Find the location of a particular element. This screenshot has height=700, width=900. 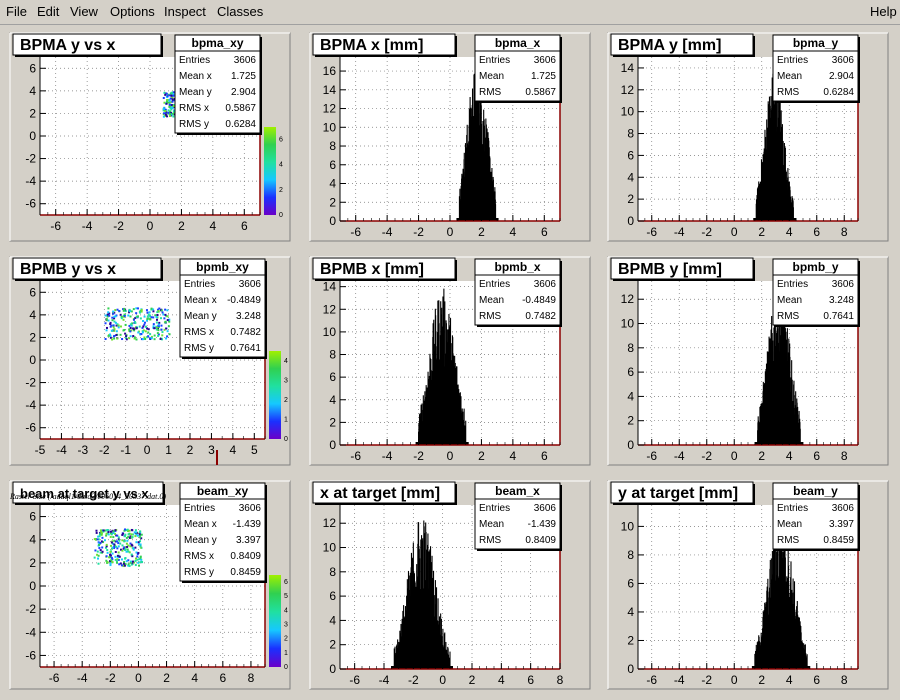

menu-file: File is located at coordinates (16, 11).